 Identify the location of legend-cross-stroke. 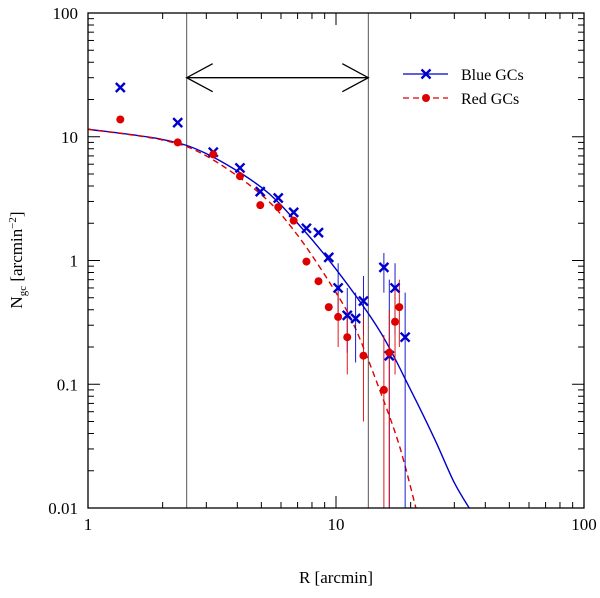
(426, 74).